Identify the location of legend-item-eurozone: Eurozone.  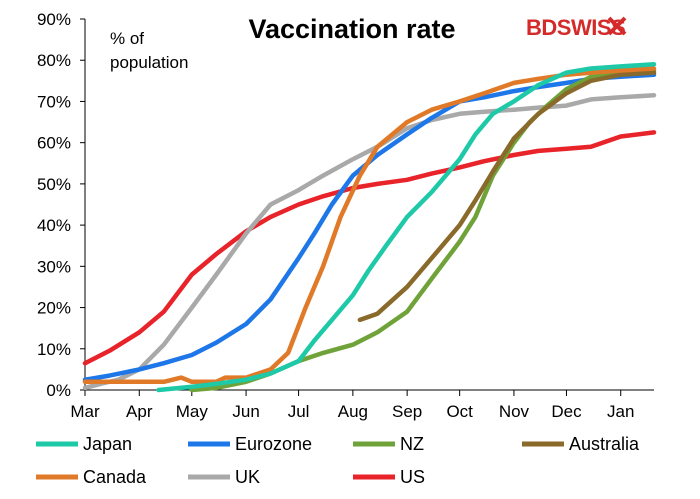
(250, 444).